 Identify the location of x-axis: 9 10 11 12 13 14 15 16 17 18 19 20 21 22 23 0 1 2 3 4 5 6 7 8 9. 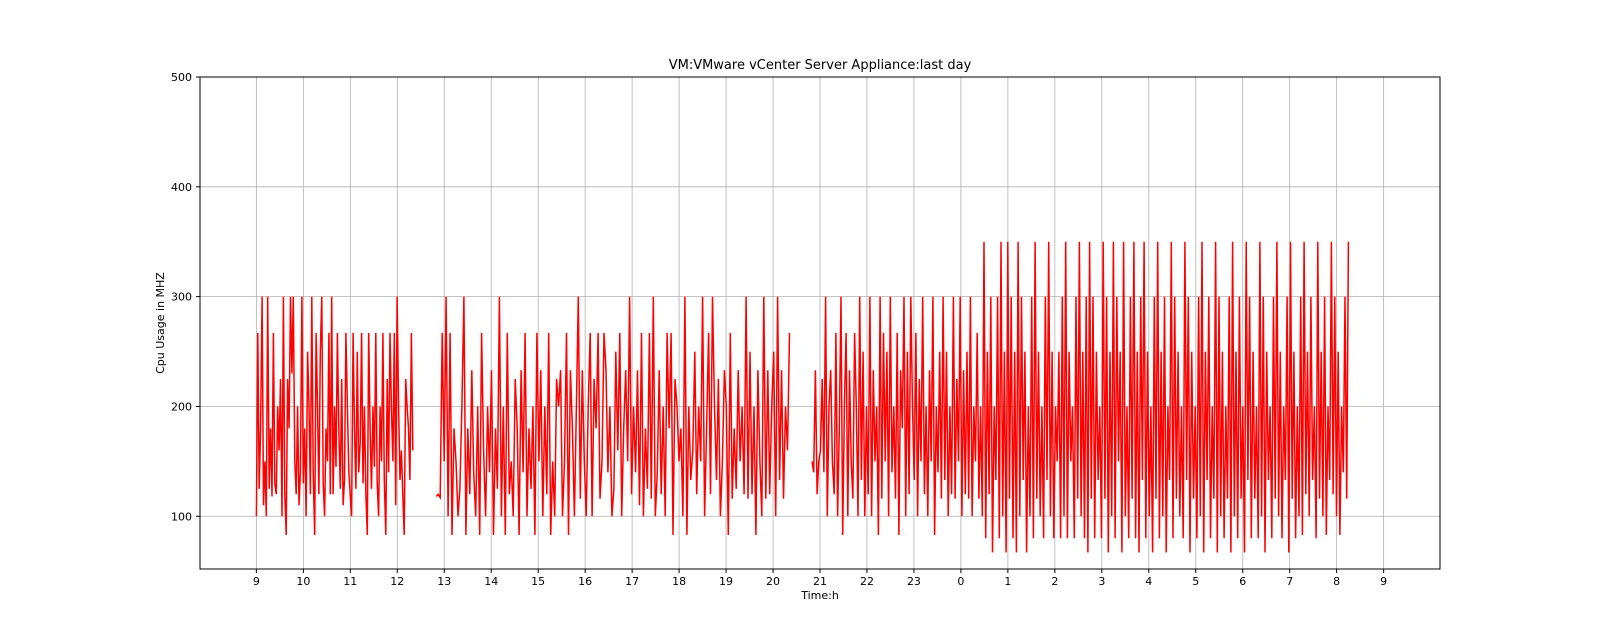
(820, 578).